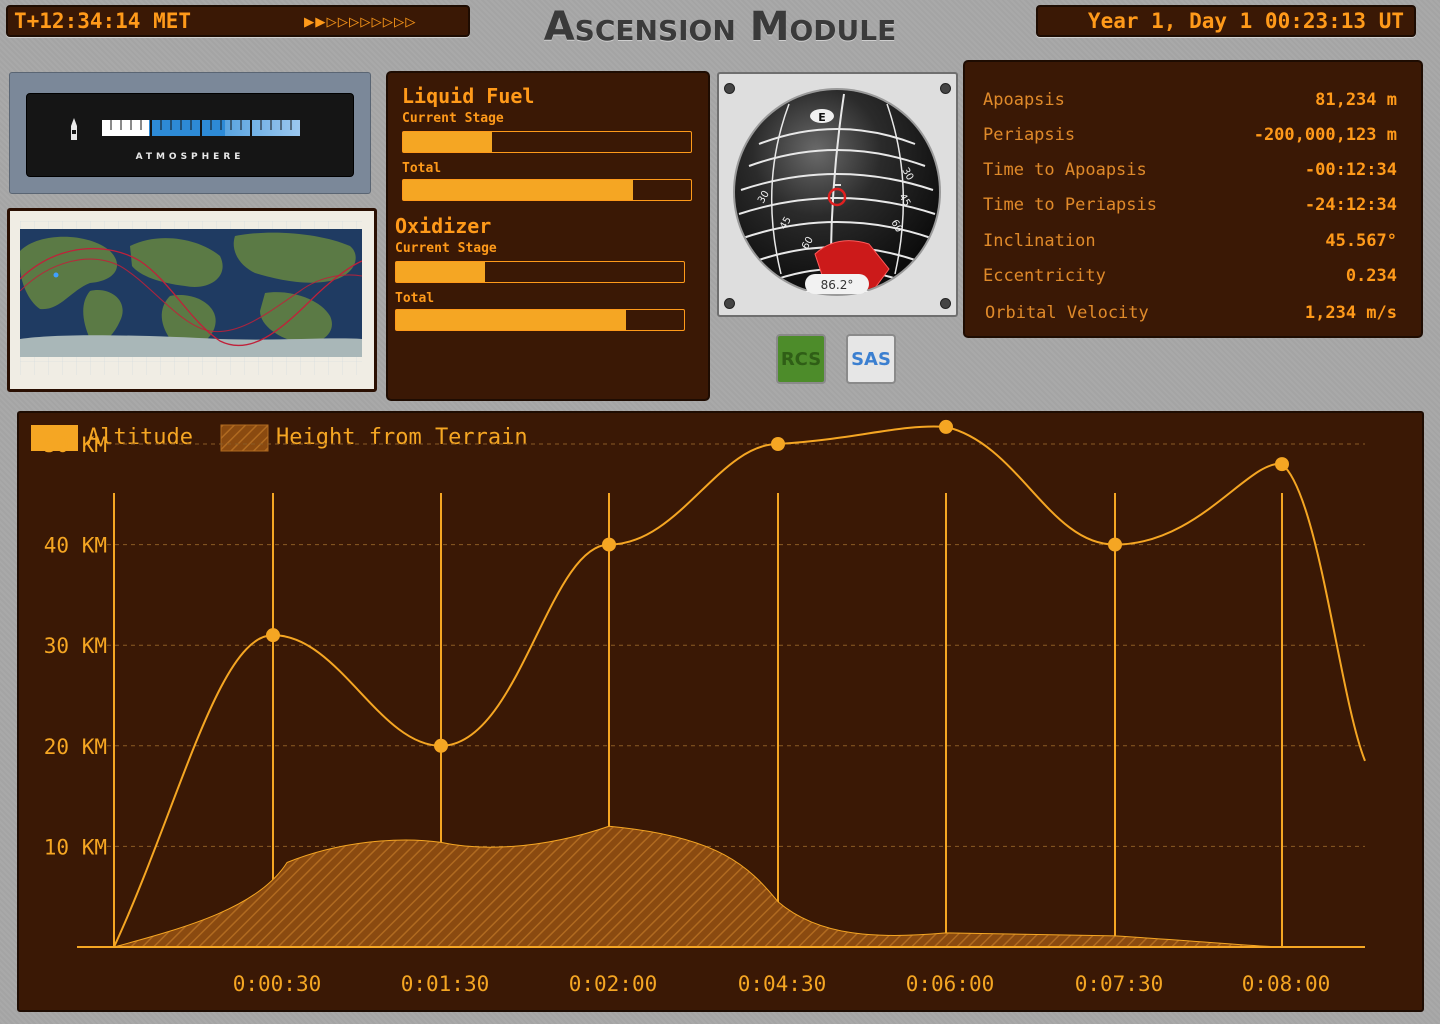 This screenshot has width=1440, height=1024. I want to click on x-tick-label: 0:04:30, so click(782, 984).